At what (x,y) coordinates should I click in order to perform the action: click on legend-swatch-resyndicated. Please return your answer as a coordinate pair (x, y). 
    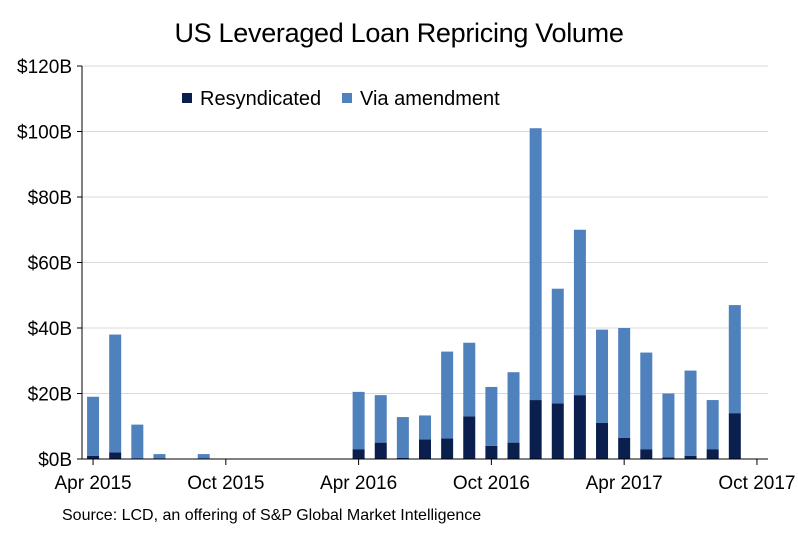
    Looking at the image, I should click on (187, 98).